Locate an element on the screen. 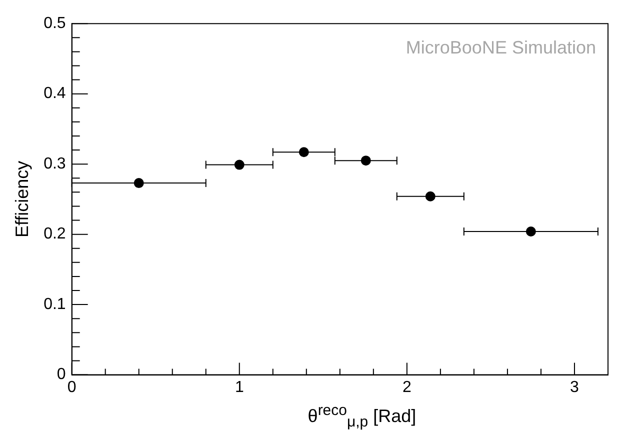 The image size is (634, 437). y-tick-label: 0 is located at coordinates (61, 375).